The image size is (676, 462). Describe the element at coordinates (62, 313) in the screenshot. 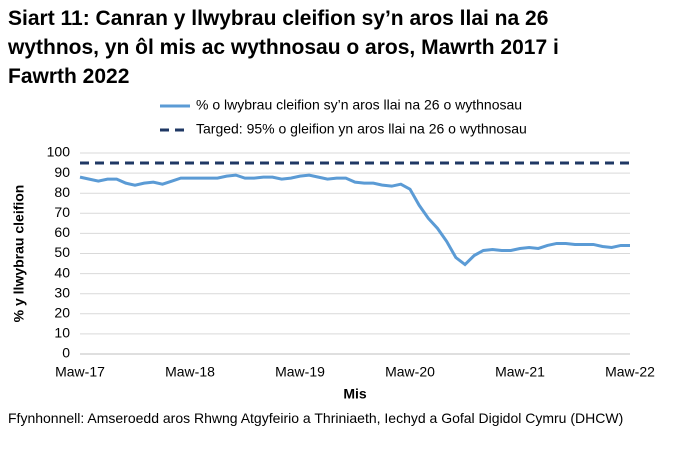

I see `y-tick-label: 20` at that location.